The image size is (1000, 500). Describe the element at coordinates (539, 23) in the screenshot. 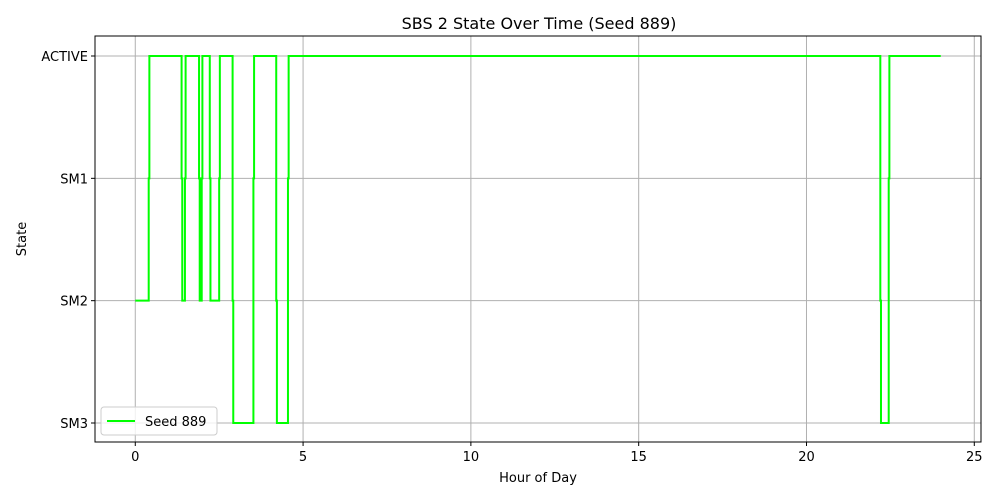

I see `chart-title: SBS 2 State Over Time (Seed 889)` at that location.